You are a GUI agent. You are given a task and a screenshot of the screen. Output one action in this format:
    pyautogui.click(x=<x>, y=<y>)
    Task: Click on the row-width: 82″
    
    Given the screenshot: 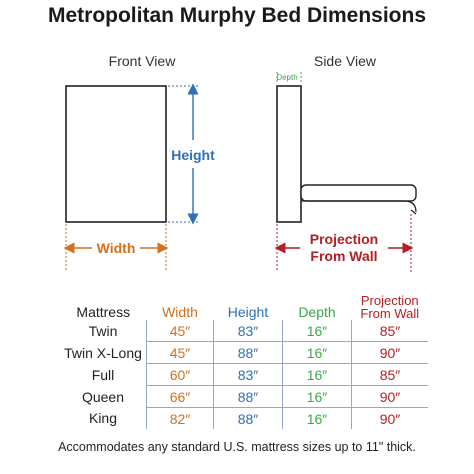 What is the action you would take?
    pyautogui.click(x=180, y=418)
    